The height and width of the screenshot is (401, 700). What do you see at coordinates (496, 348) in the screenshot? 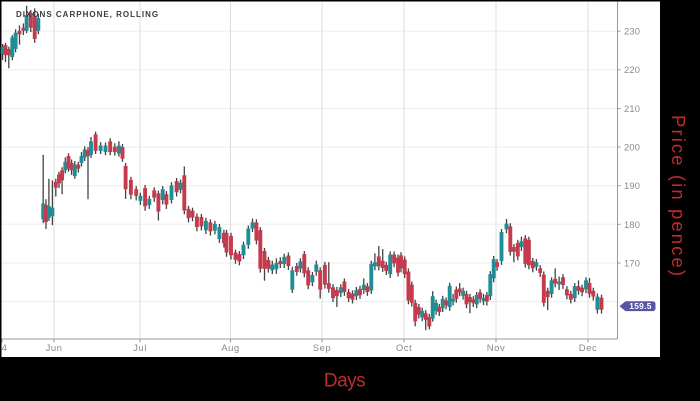
I see `svg-text: Nov` at bounding box center [496, 348].